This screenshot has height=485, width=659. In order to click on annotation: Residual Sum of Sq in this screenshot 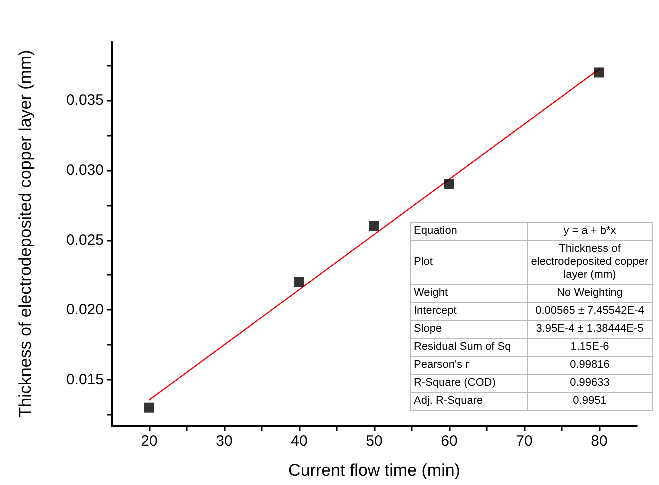, I will do `click(469, 347)`.